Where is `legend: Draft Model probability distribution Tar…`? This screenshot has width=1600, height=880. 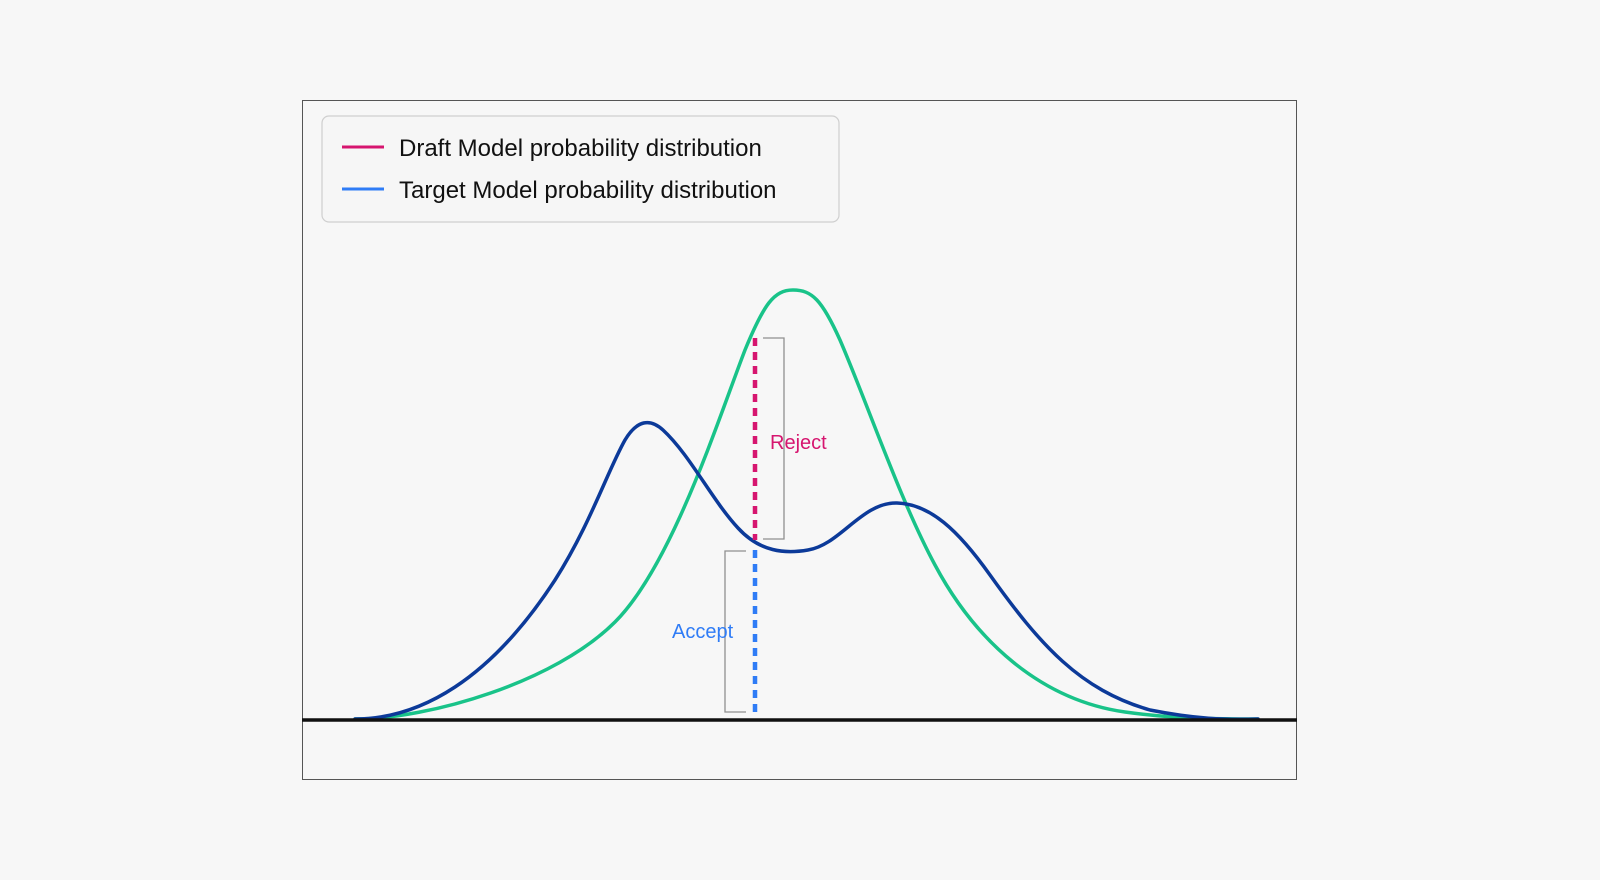 legend: Draft Model probability distribution Tar… is located at coordinates (580, 169).